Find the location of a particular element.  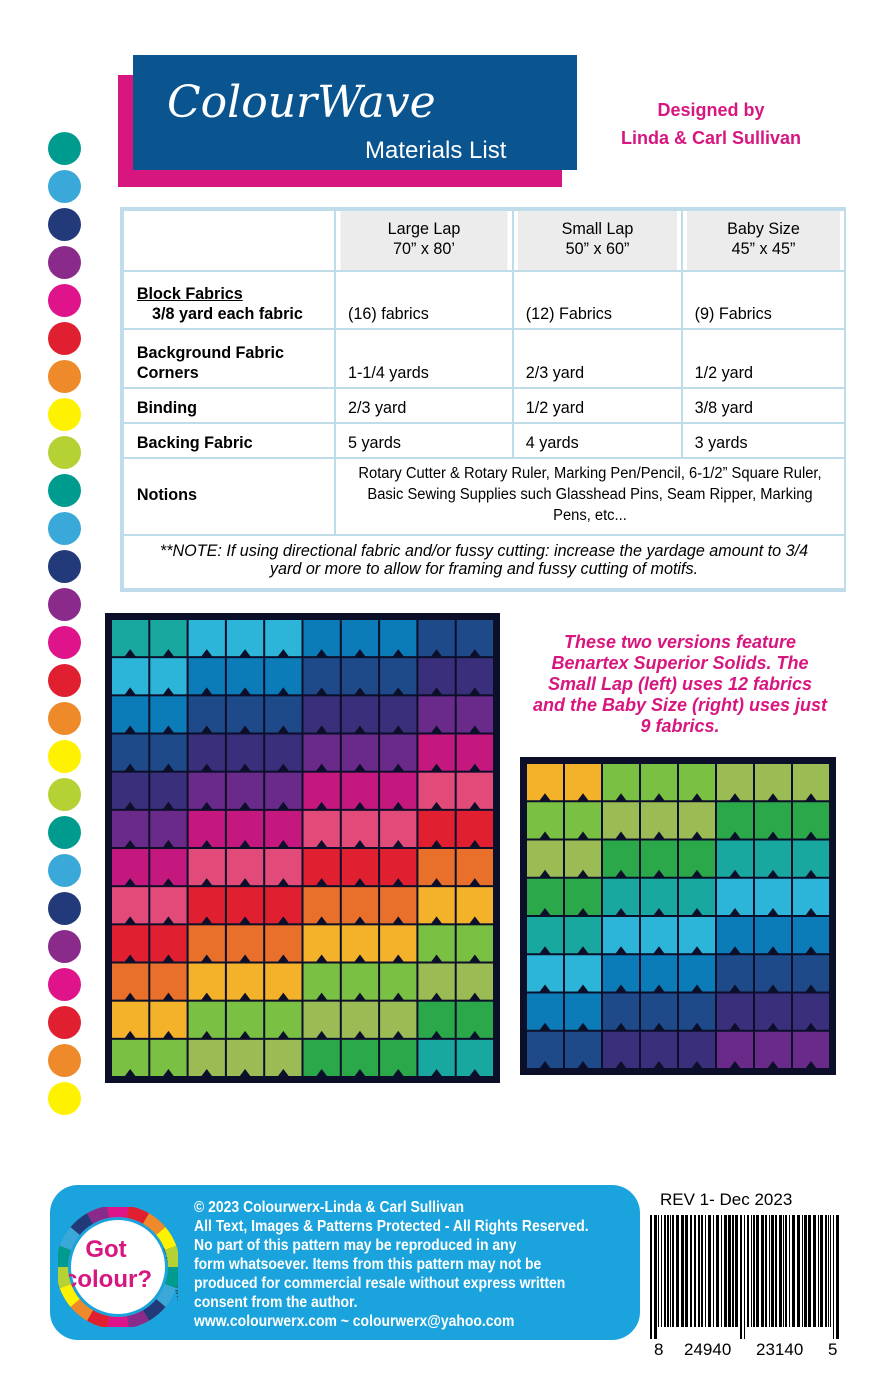

cell: 5 yards is located at coordinates (424, 440).